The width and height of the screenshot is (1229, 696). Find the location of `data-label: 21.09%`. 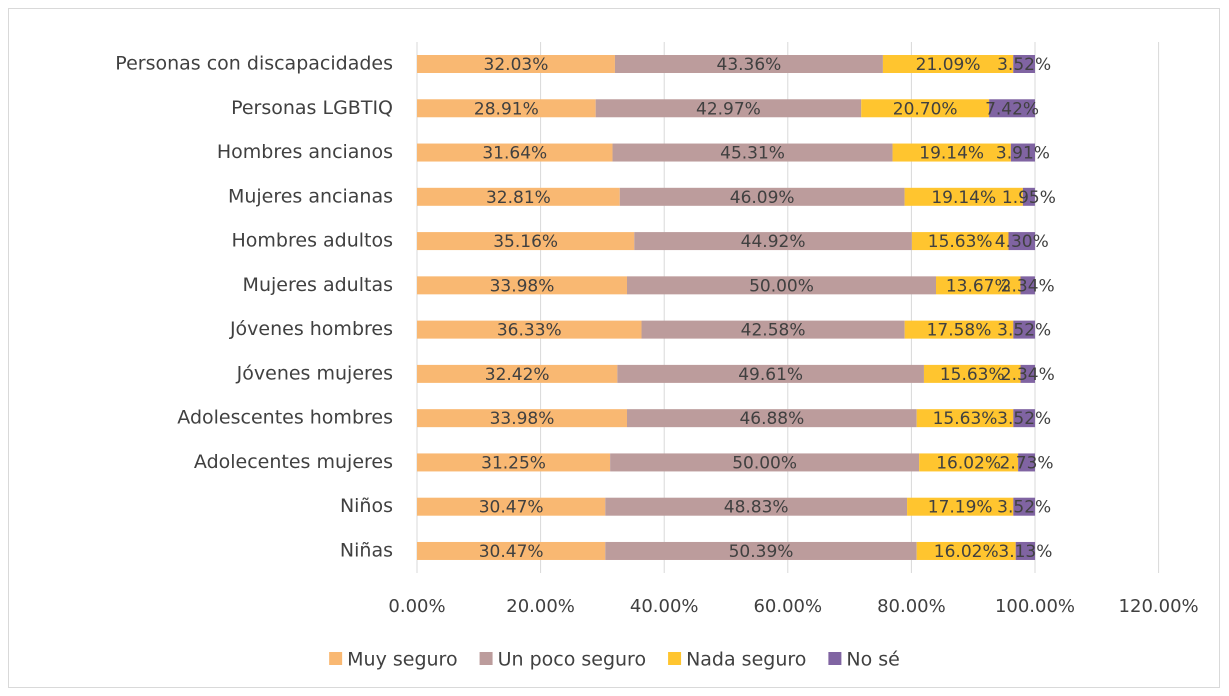

data-label: 21.09% is located at coordinates (948, 65).